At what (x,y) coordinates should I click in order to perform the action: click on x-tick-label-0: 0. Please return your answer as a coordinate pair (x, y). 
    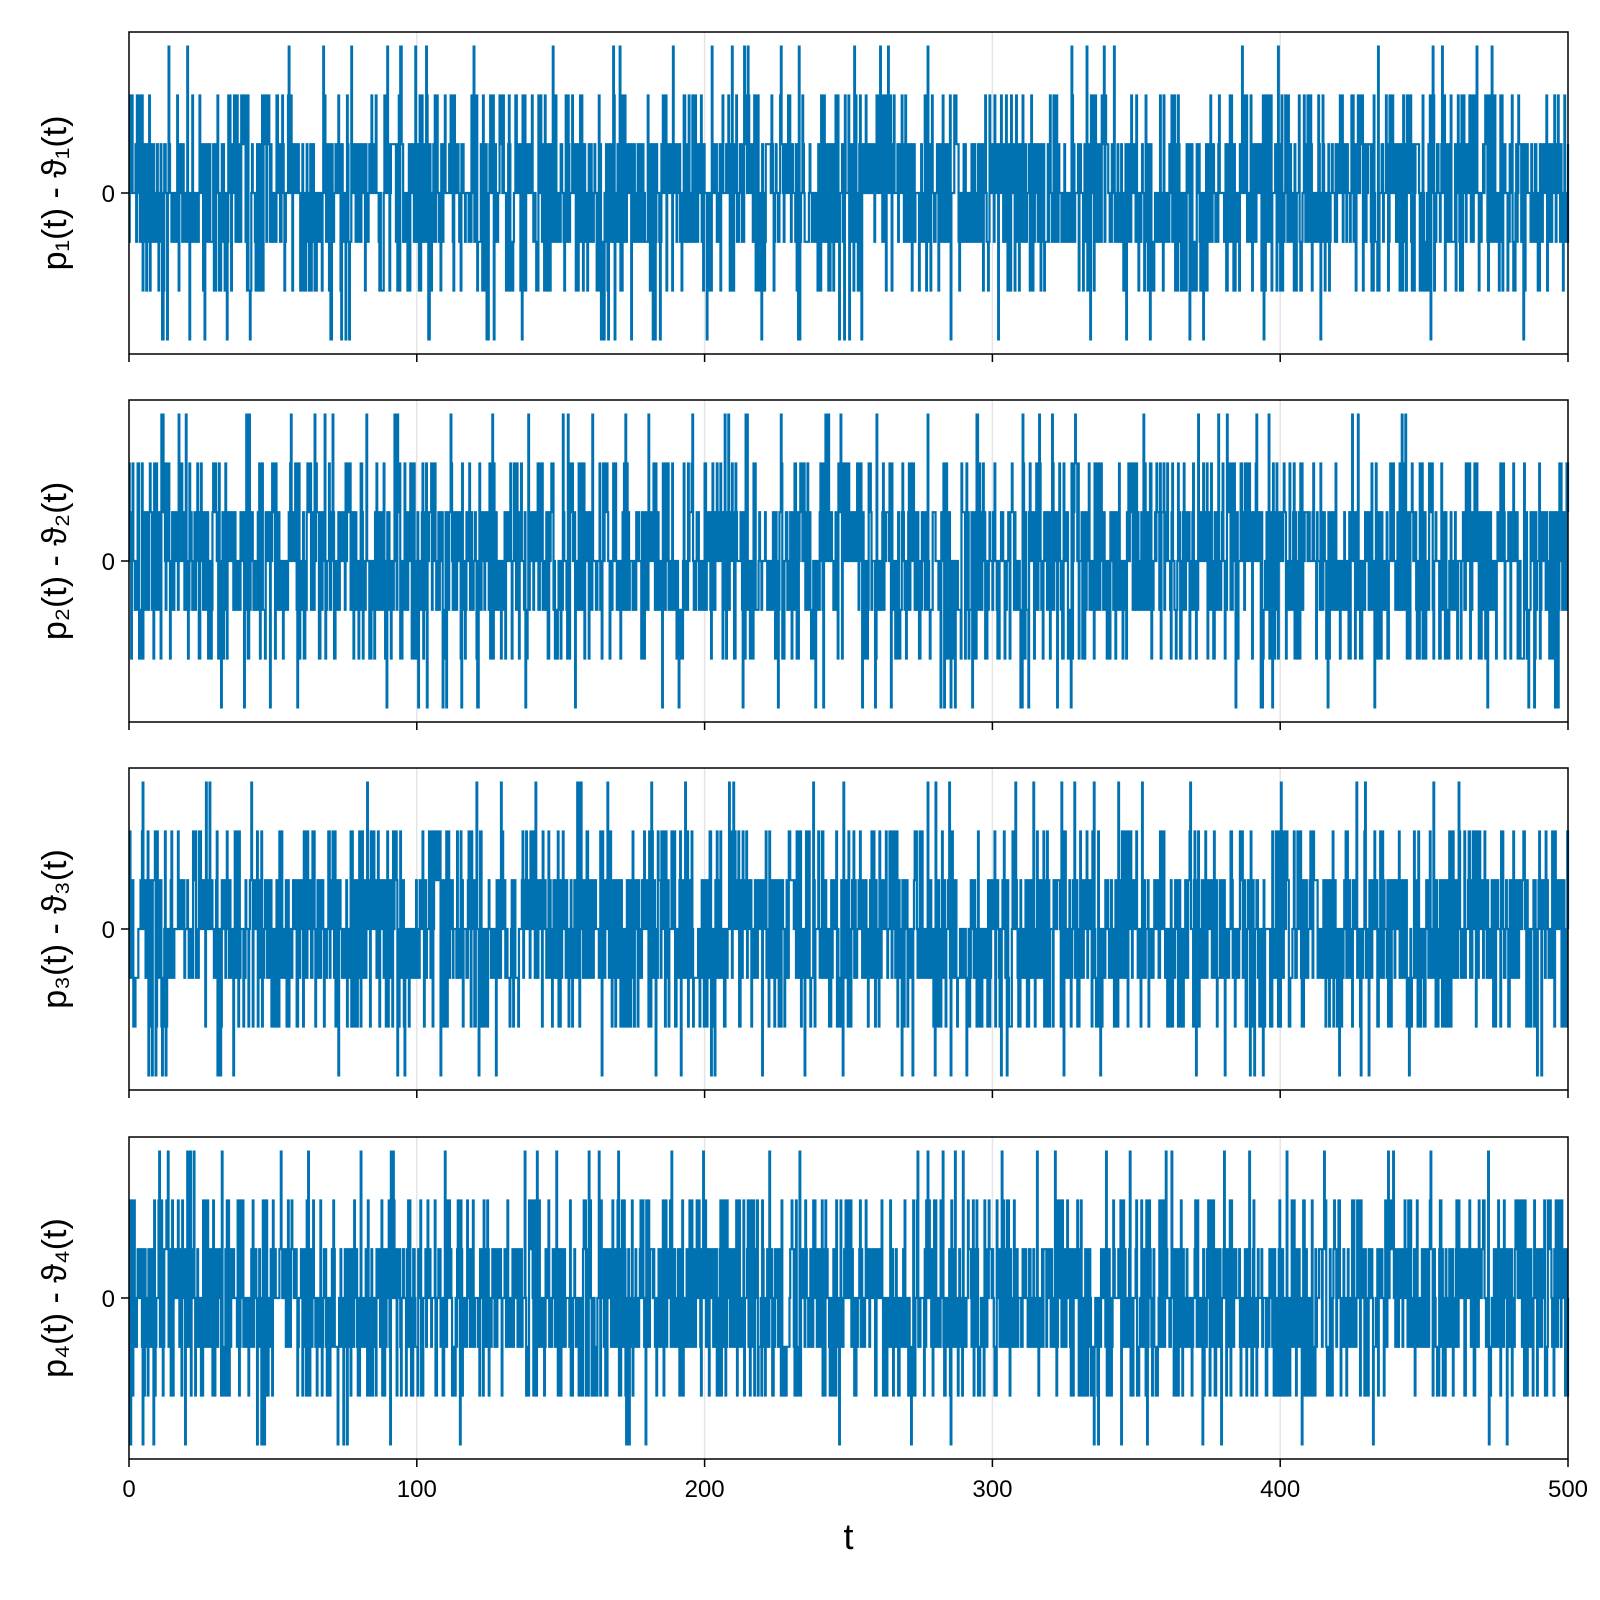
    Looking at the image, I should click on (128, 1489).